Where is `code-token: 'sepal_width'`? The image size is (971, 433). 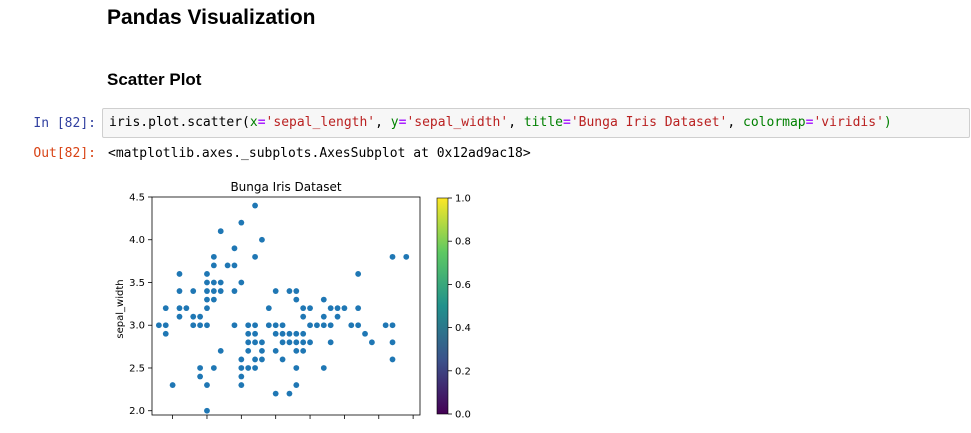 code-token: 'sepal_width' is located at coordinates (457, 122).